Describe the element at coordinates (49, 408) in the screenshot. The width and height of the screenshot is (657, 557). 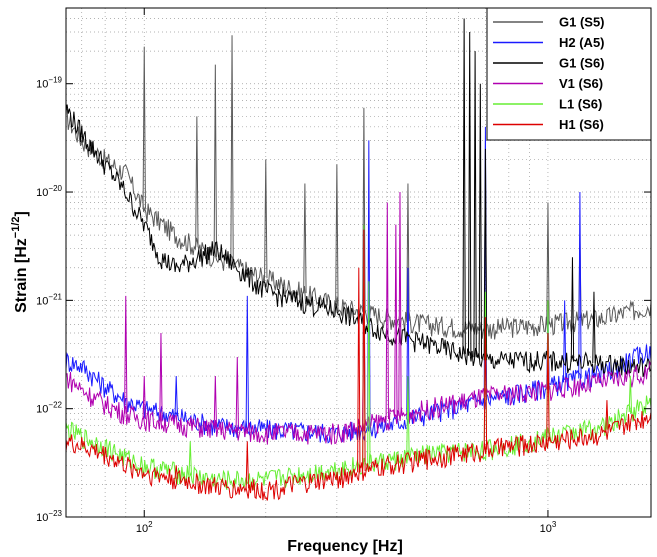
I see `y-tick-label: 10−22` at that location.